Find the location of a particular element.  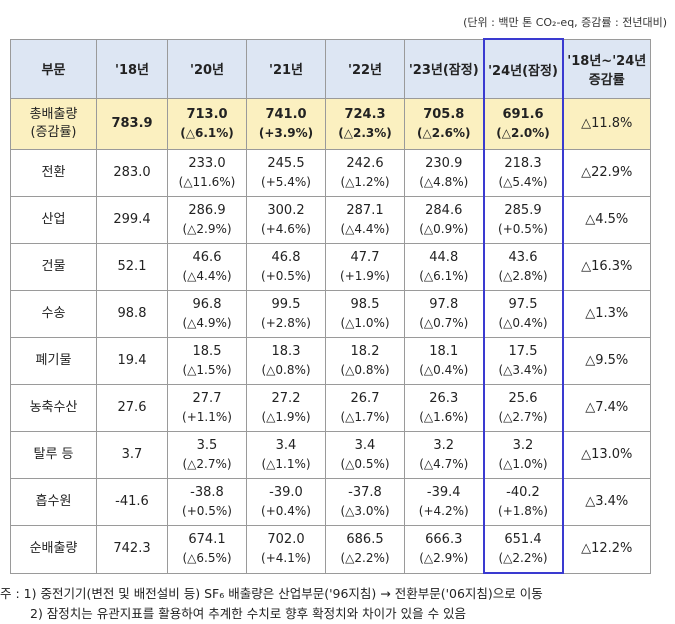

value-2020: 3.5 is located at coordinates (207, 445).